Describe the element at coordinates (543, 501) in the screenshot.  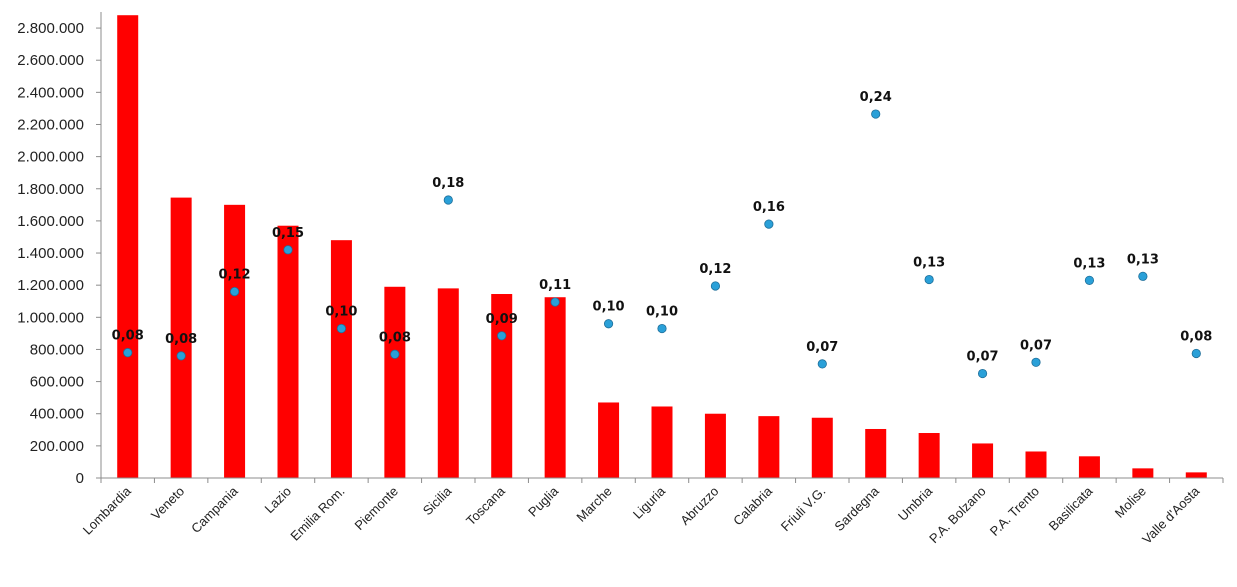
I see `x-category-label: Puglia` at that location.